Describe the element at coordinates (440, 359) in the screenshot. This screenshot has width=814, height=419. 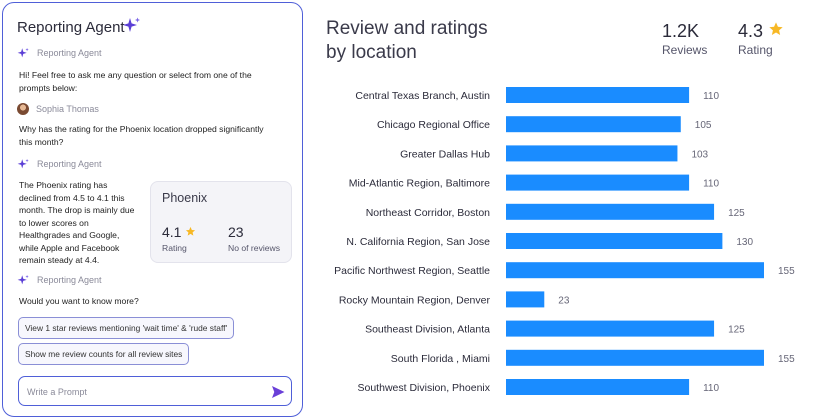
I see `category-label: South Florida , Miami` at that location.